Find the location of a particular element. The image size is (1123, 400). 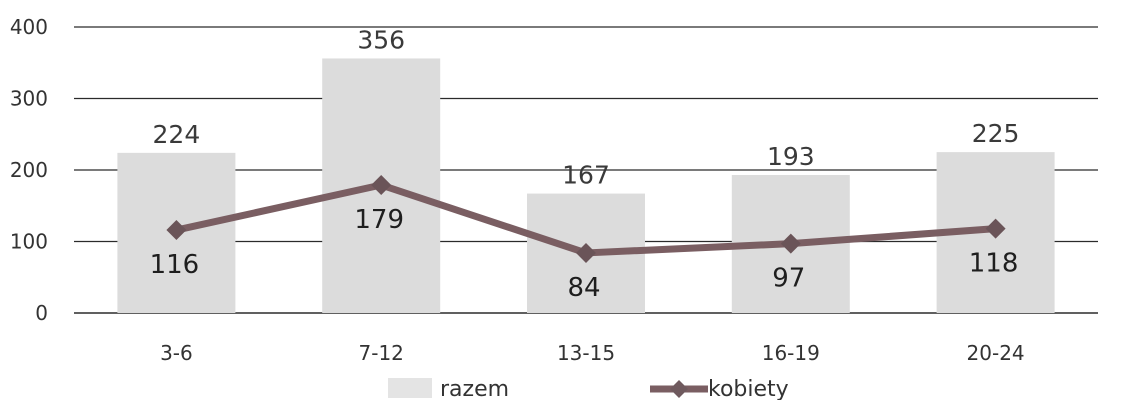

x-axis-ticks: 3-6 7-12 13-15 16-19 20-24 is located at coordinates (592, 353).